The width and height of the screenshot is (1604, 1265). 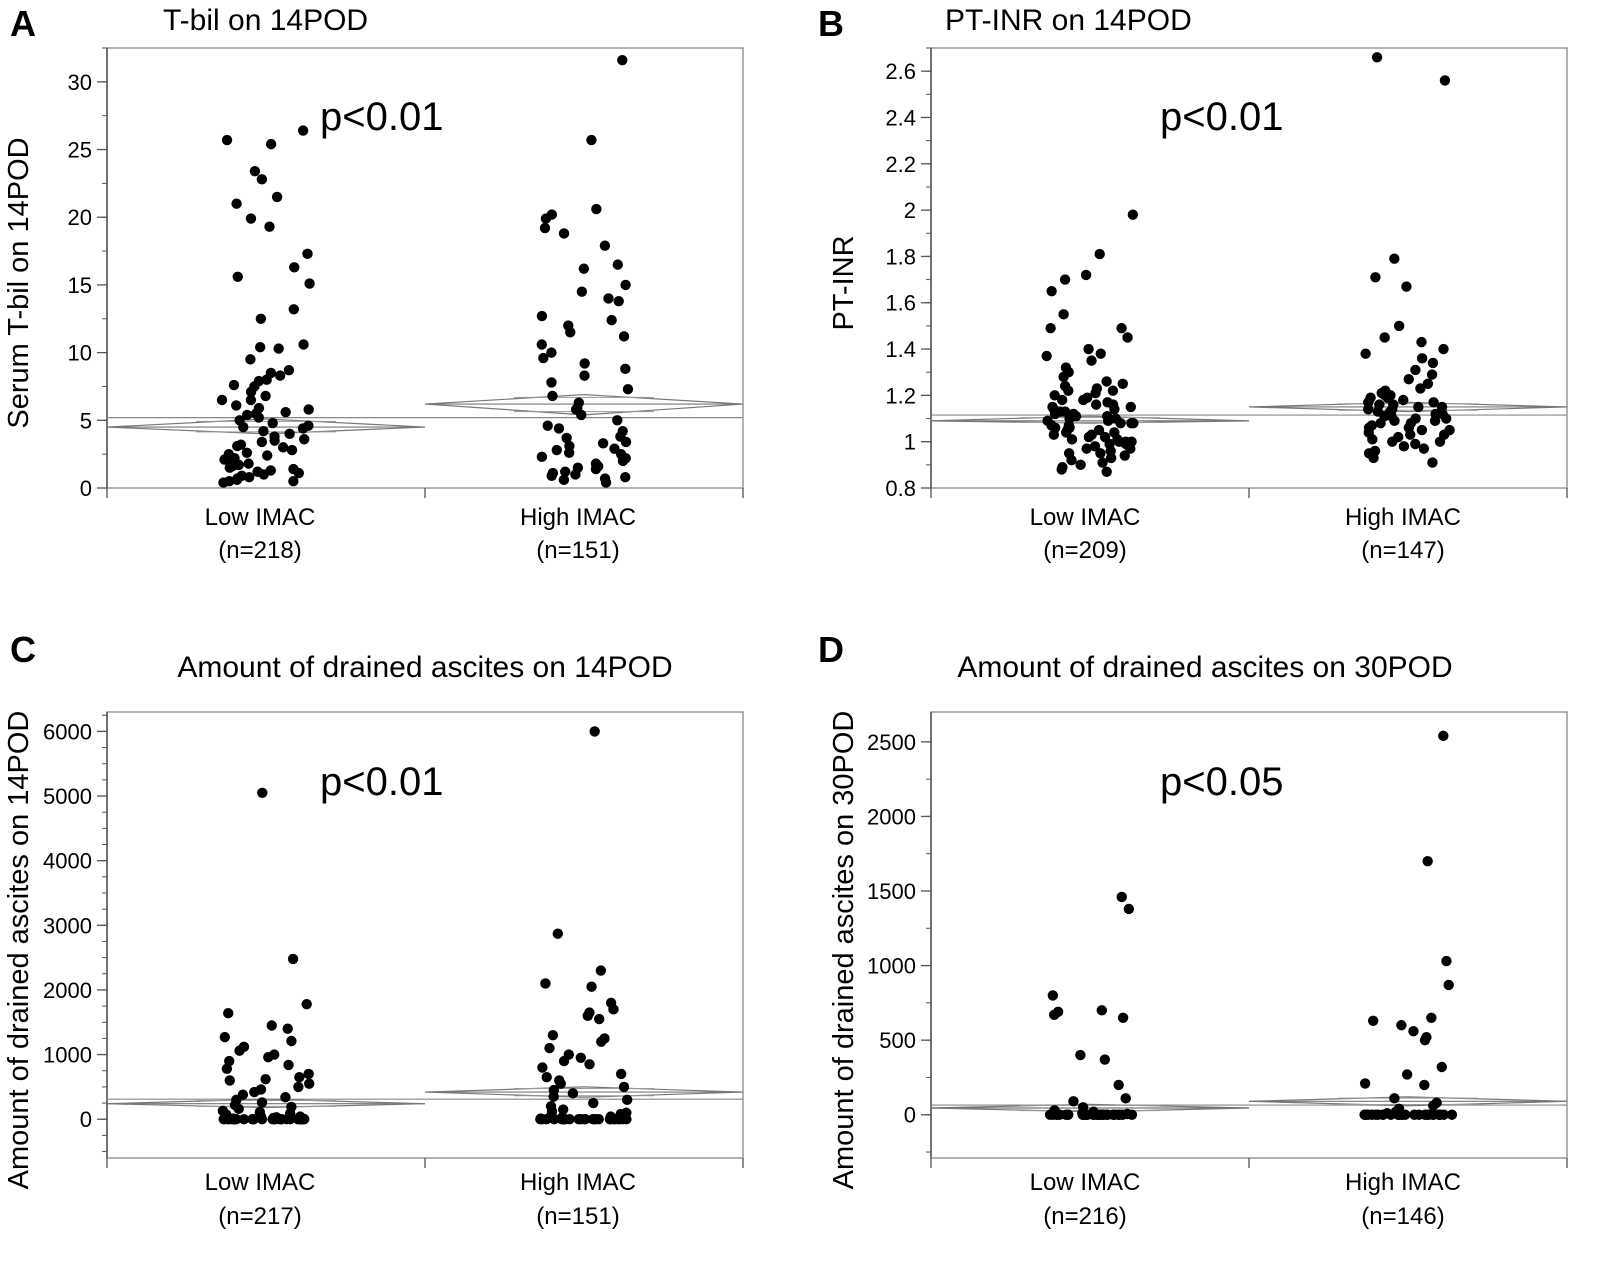 What do you see at coordinates (67, 861) in the screenshot?
I see `y-tick-label: 4000` at bounding box center [67, 861].